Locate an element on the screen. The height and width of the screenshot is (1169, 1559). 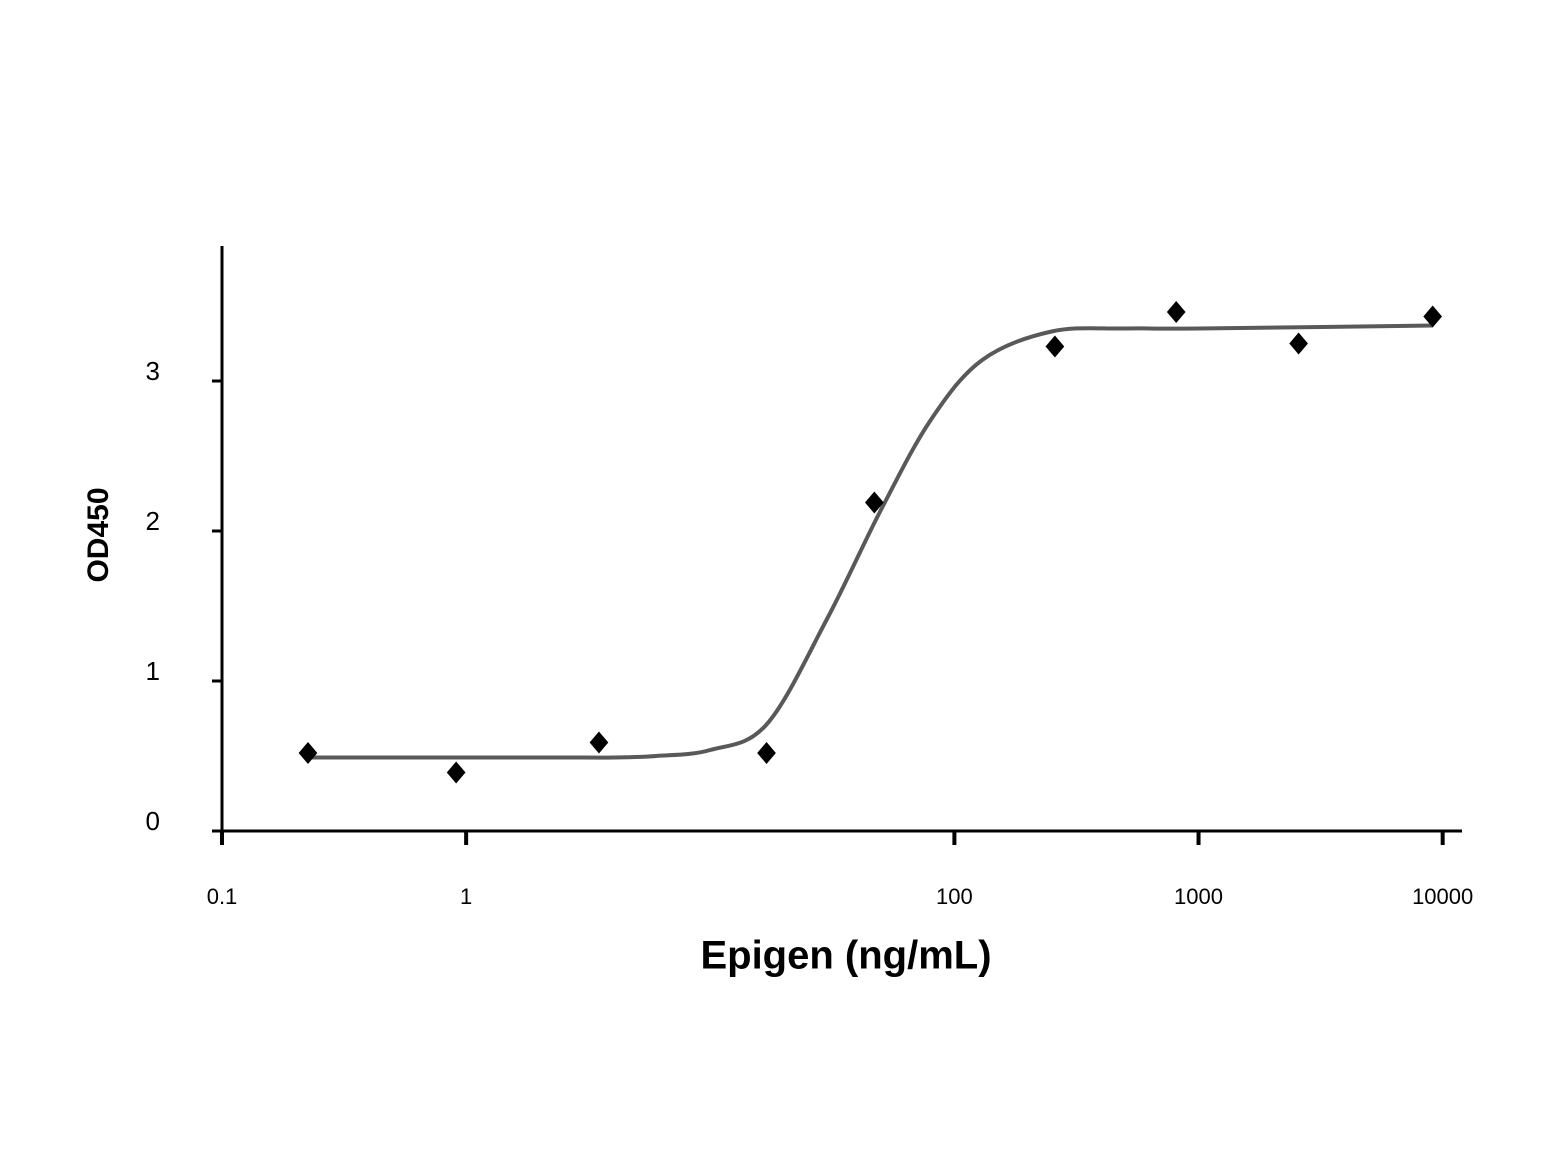
x-tick-label: 1 is located at coordinates (466, 896).